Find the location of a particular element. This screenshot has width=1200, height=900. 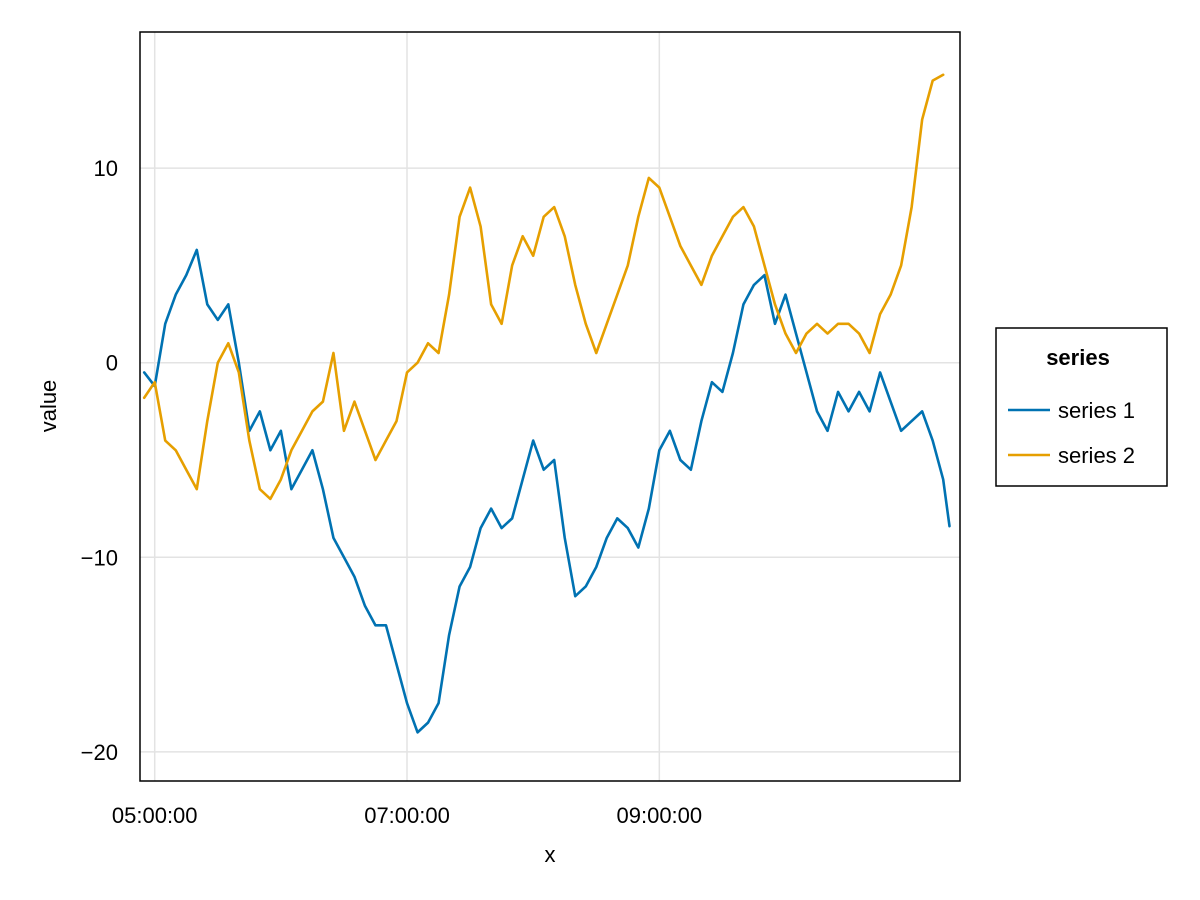

x-tick-label: 09:00:00 is located at coordinates (660, 815).